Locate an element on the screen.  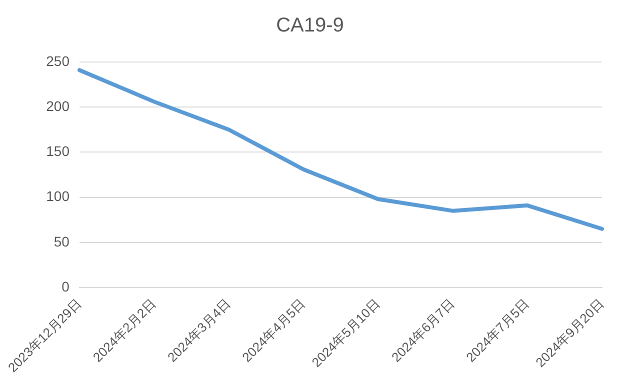
y-tick-label: 50 is located at coordinates (62, 241).